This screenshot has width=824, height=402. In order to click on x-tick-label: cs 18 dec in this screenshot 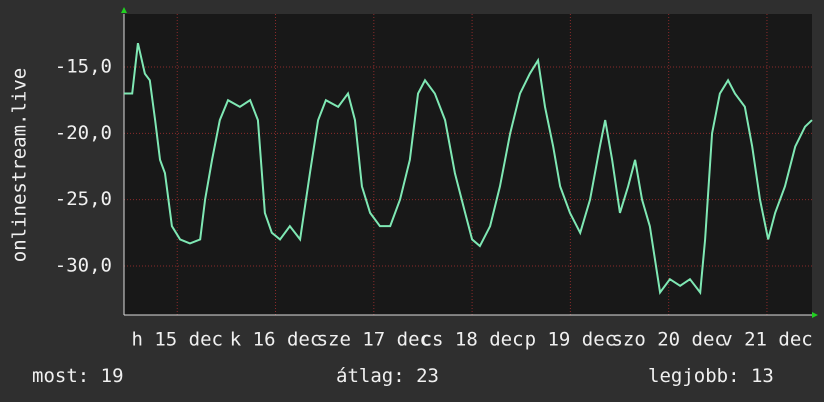, I will do `click(472, 340)`.